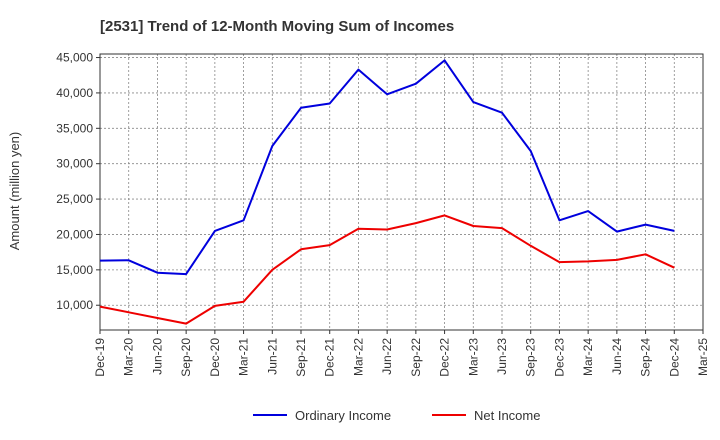 This screenshot has height=440, width=720. What do you see at coordinates (674, 357) in the screenshot?
I see `x-tick-label: Dec-24` at bounding box center [674, 357].